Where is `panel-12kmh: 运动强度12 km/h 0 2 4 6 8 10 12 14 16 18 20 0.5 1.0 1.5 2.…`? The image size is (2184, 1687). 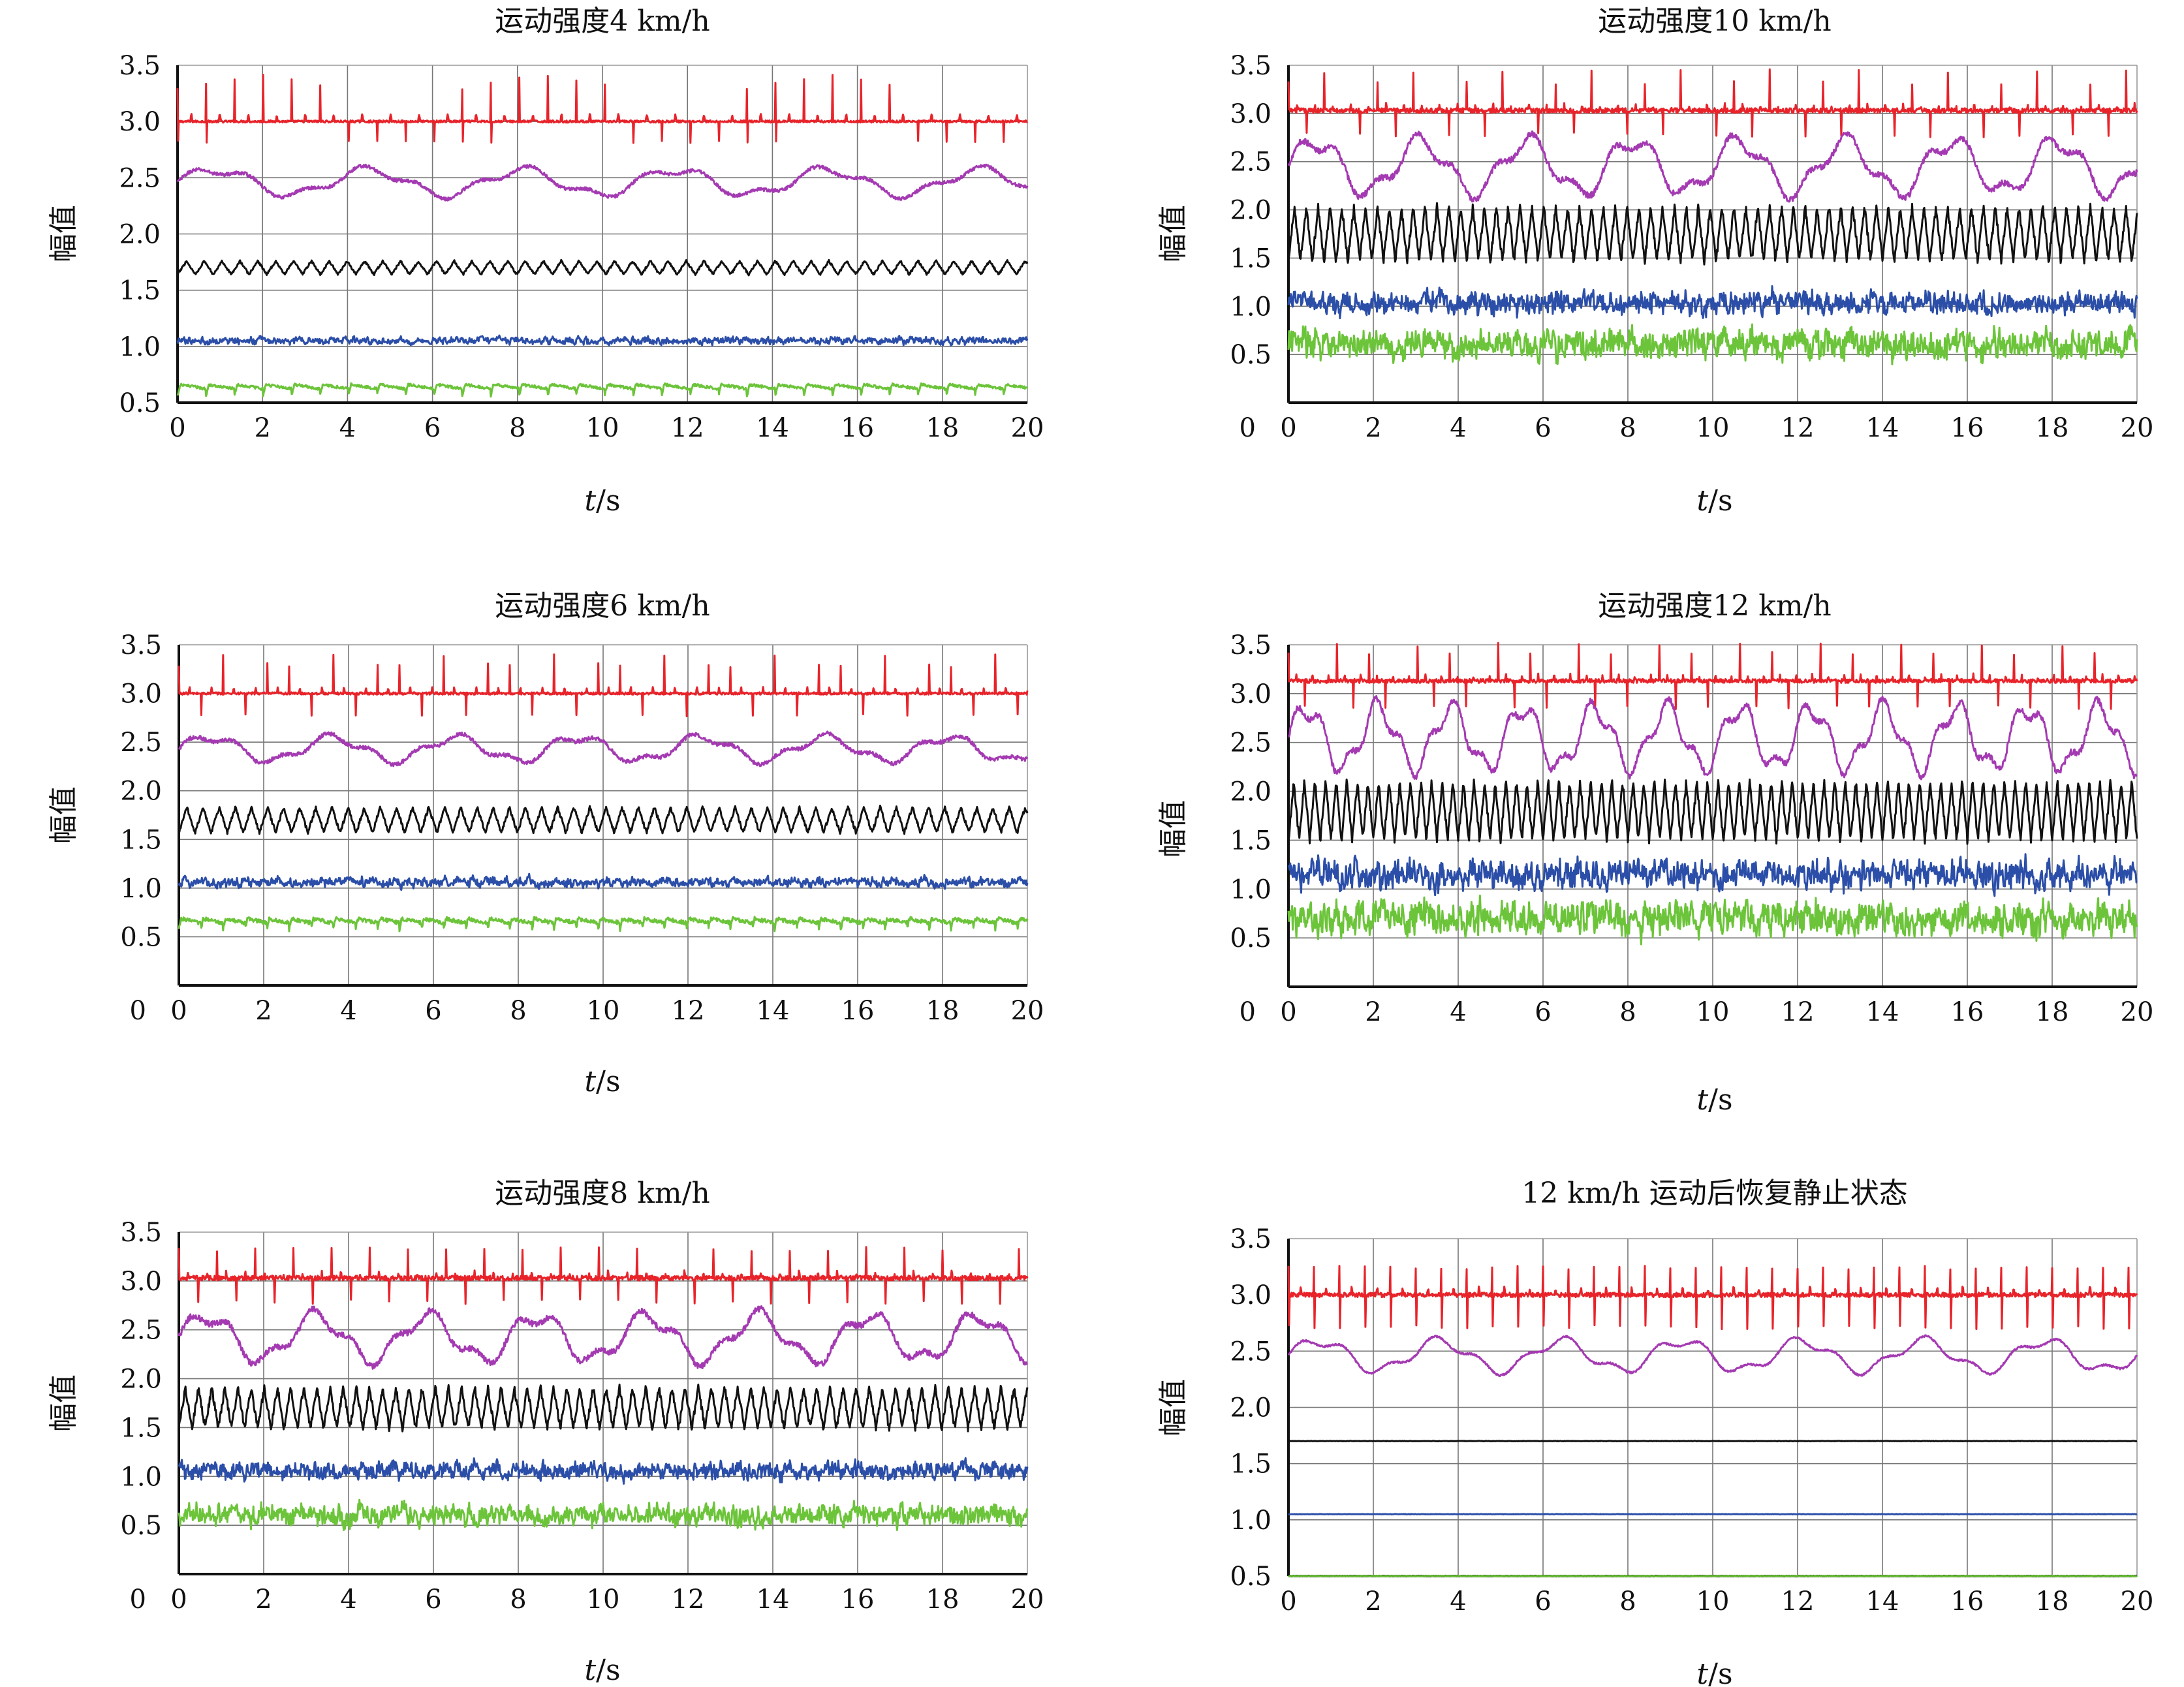
panel-12kmh: 运动强度12 km/h 0 2 4 6 8 10 12 14 16 18 20 0.5 1.0 1.5 2.… is located at coordinates (1655, 853).